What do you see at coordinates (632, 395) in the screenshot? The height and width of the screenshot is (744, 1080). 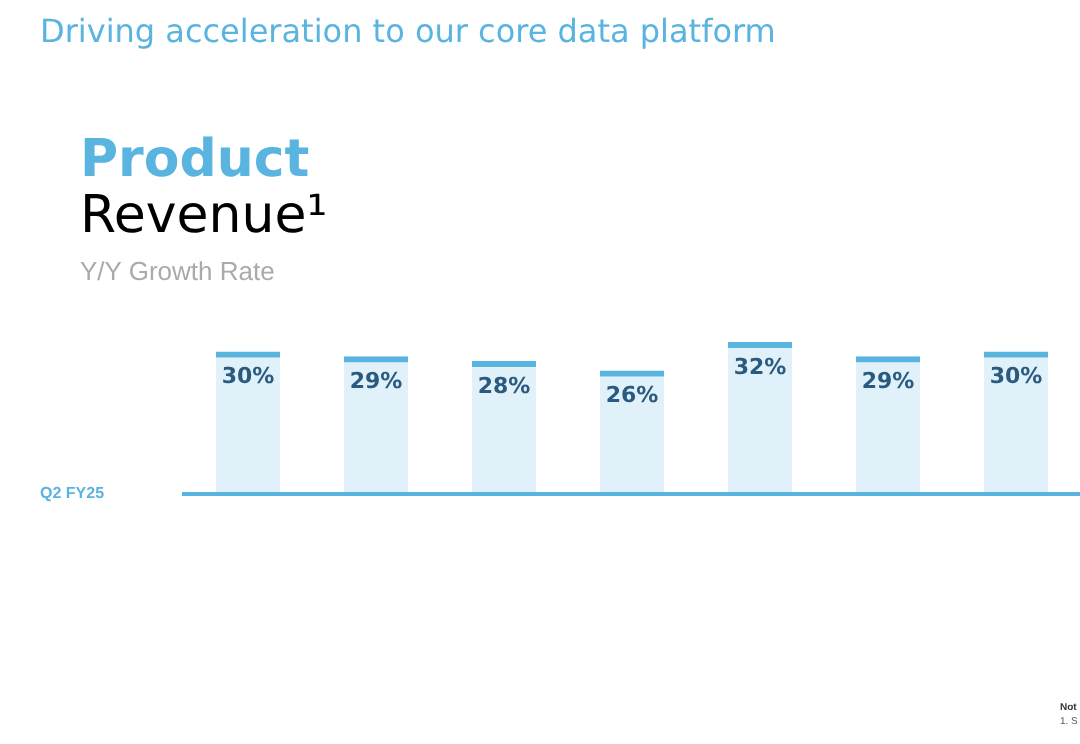 I see `data-label: 26%` at bounding box center [632, 395].